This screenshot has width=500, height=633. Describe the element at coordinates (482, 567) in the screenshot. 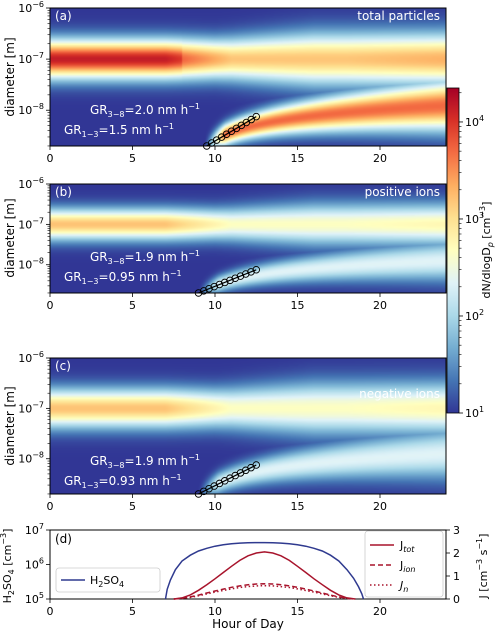

I see `y-axis-label-right: J [cm−3 s−1]` at that location.